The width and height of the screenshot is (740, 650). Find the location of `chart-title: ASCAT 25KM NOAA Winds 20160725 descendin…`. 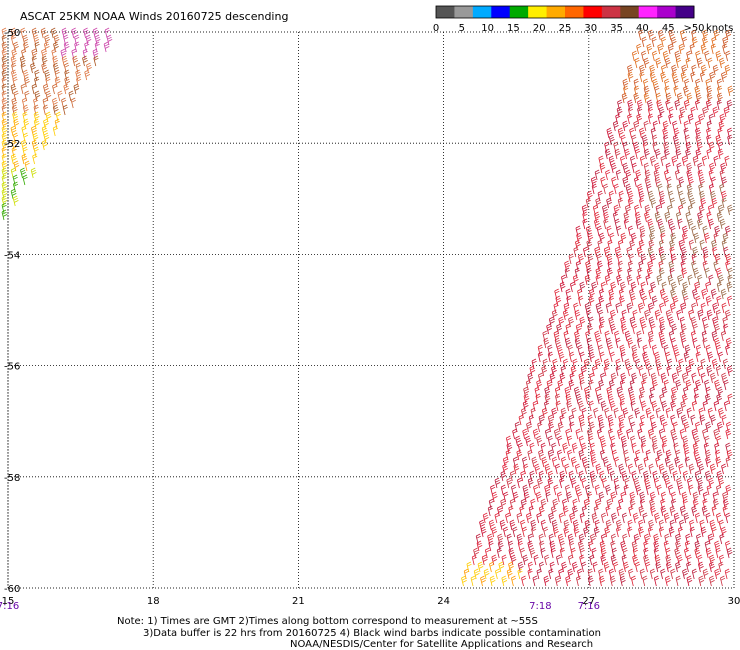

chart-title: ASCAT 25KM NOAA Winds 20160725 descendin… is located at coordinates (154, 16).